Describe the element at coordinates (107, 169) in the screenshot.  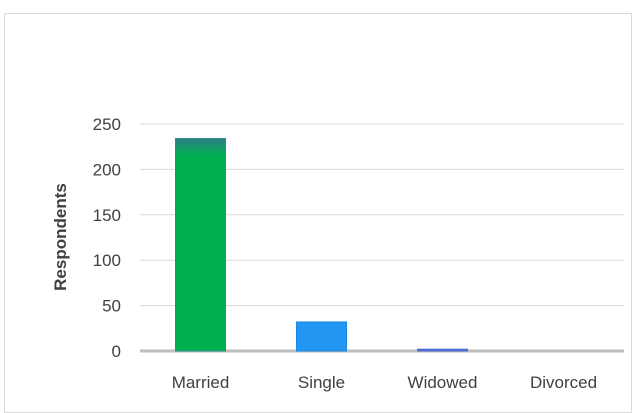
I see `y-tick-label-200: 200` at that location.